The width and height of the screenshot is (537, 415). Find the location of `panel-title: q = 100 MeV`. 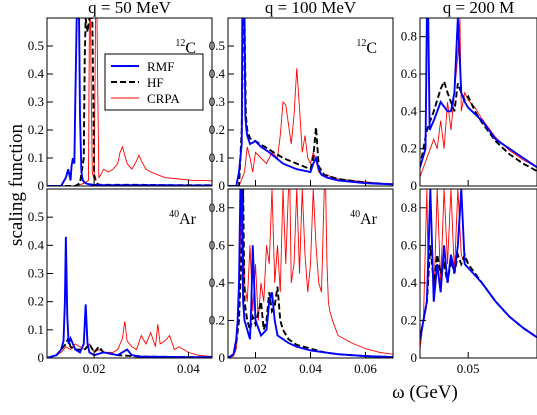

panel-title: q = 100 MeV is located at coordinates (311, 8).